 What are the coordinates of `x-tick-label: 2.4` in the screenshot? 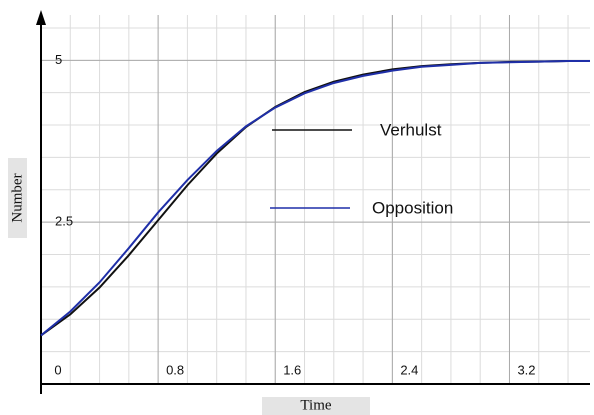 It's located at (409, 369).